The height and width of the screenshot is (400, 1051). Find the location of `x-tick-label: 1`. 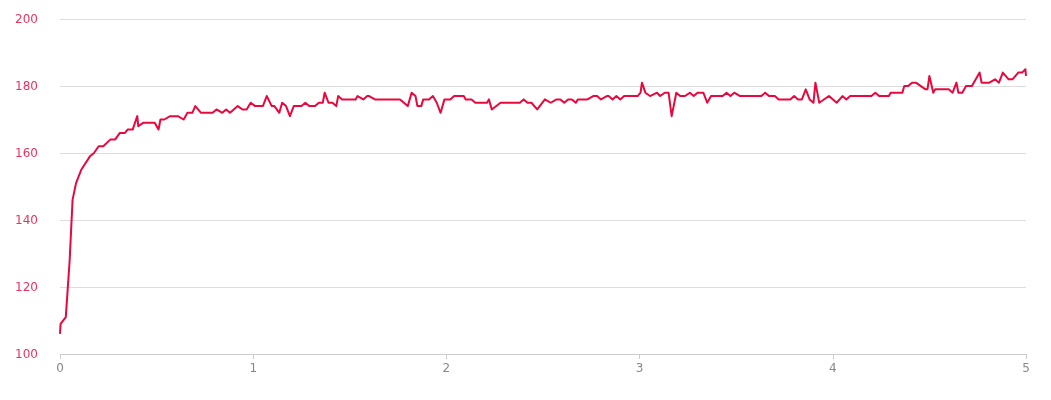

x-tick-label: 1 is located at coordinates (253, 368).